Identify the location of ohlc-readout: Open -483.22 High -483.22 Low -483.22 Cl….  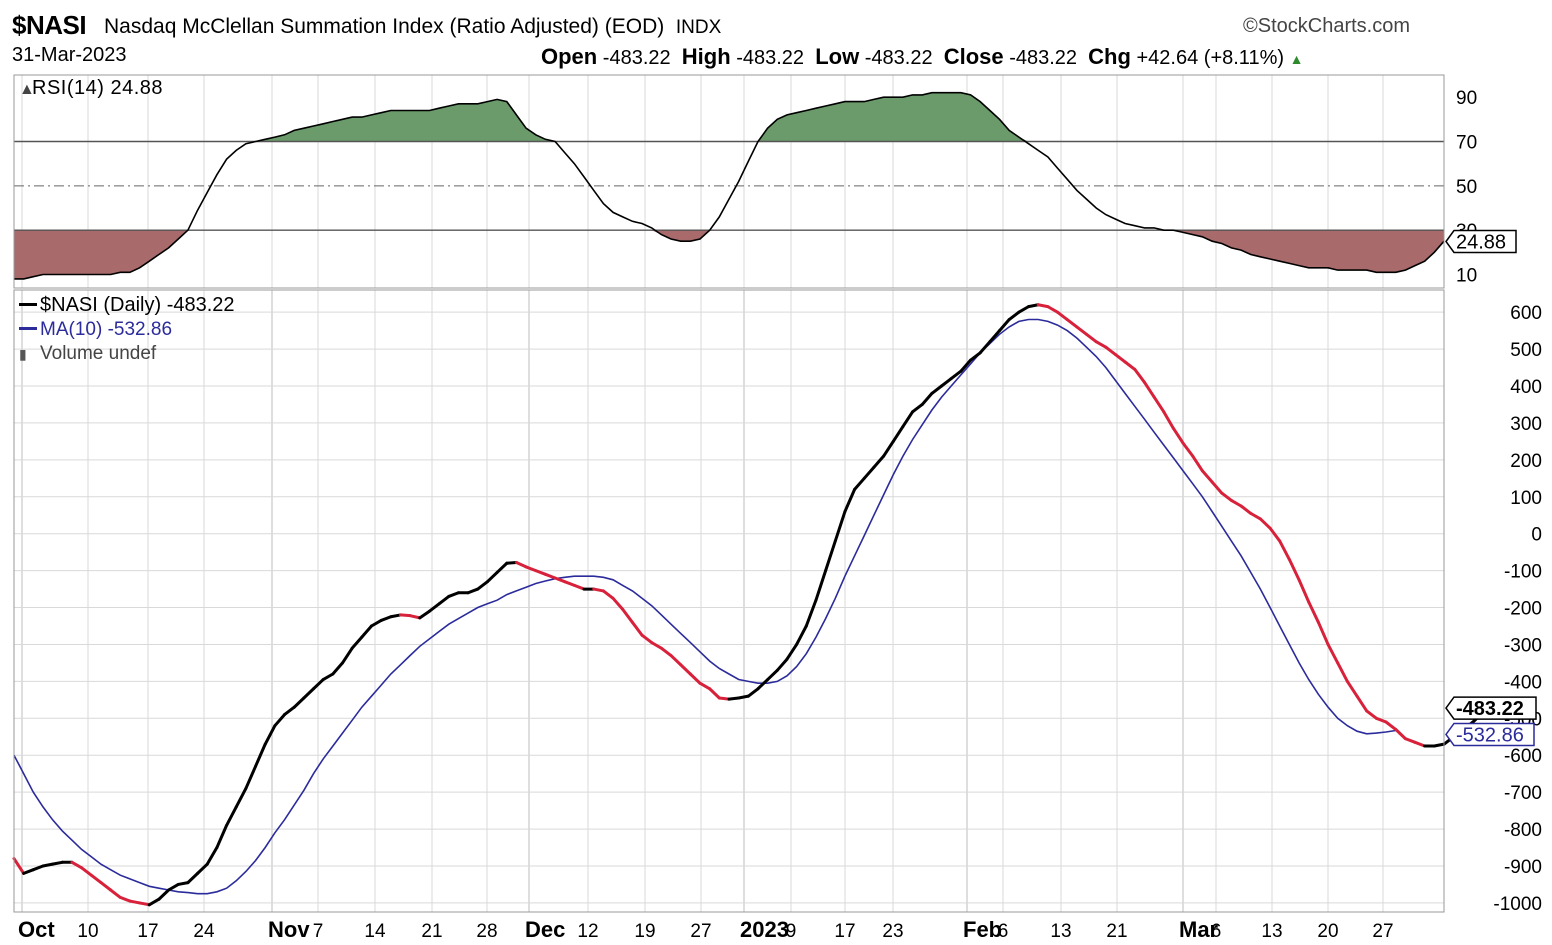
(922, 57).